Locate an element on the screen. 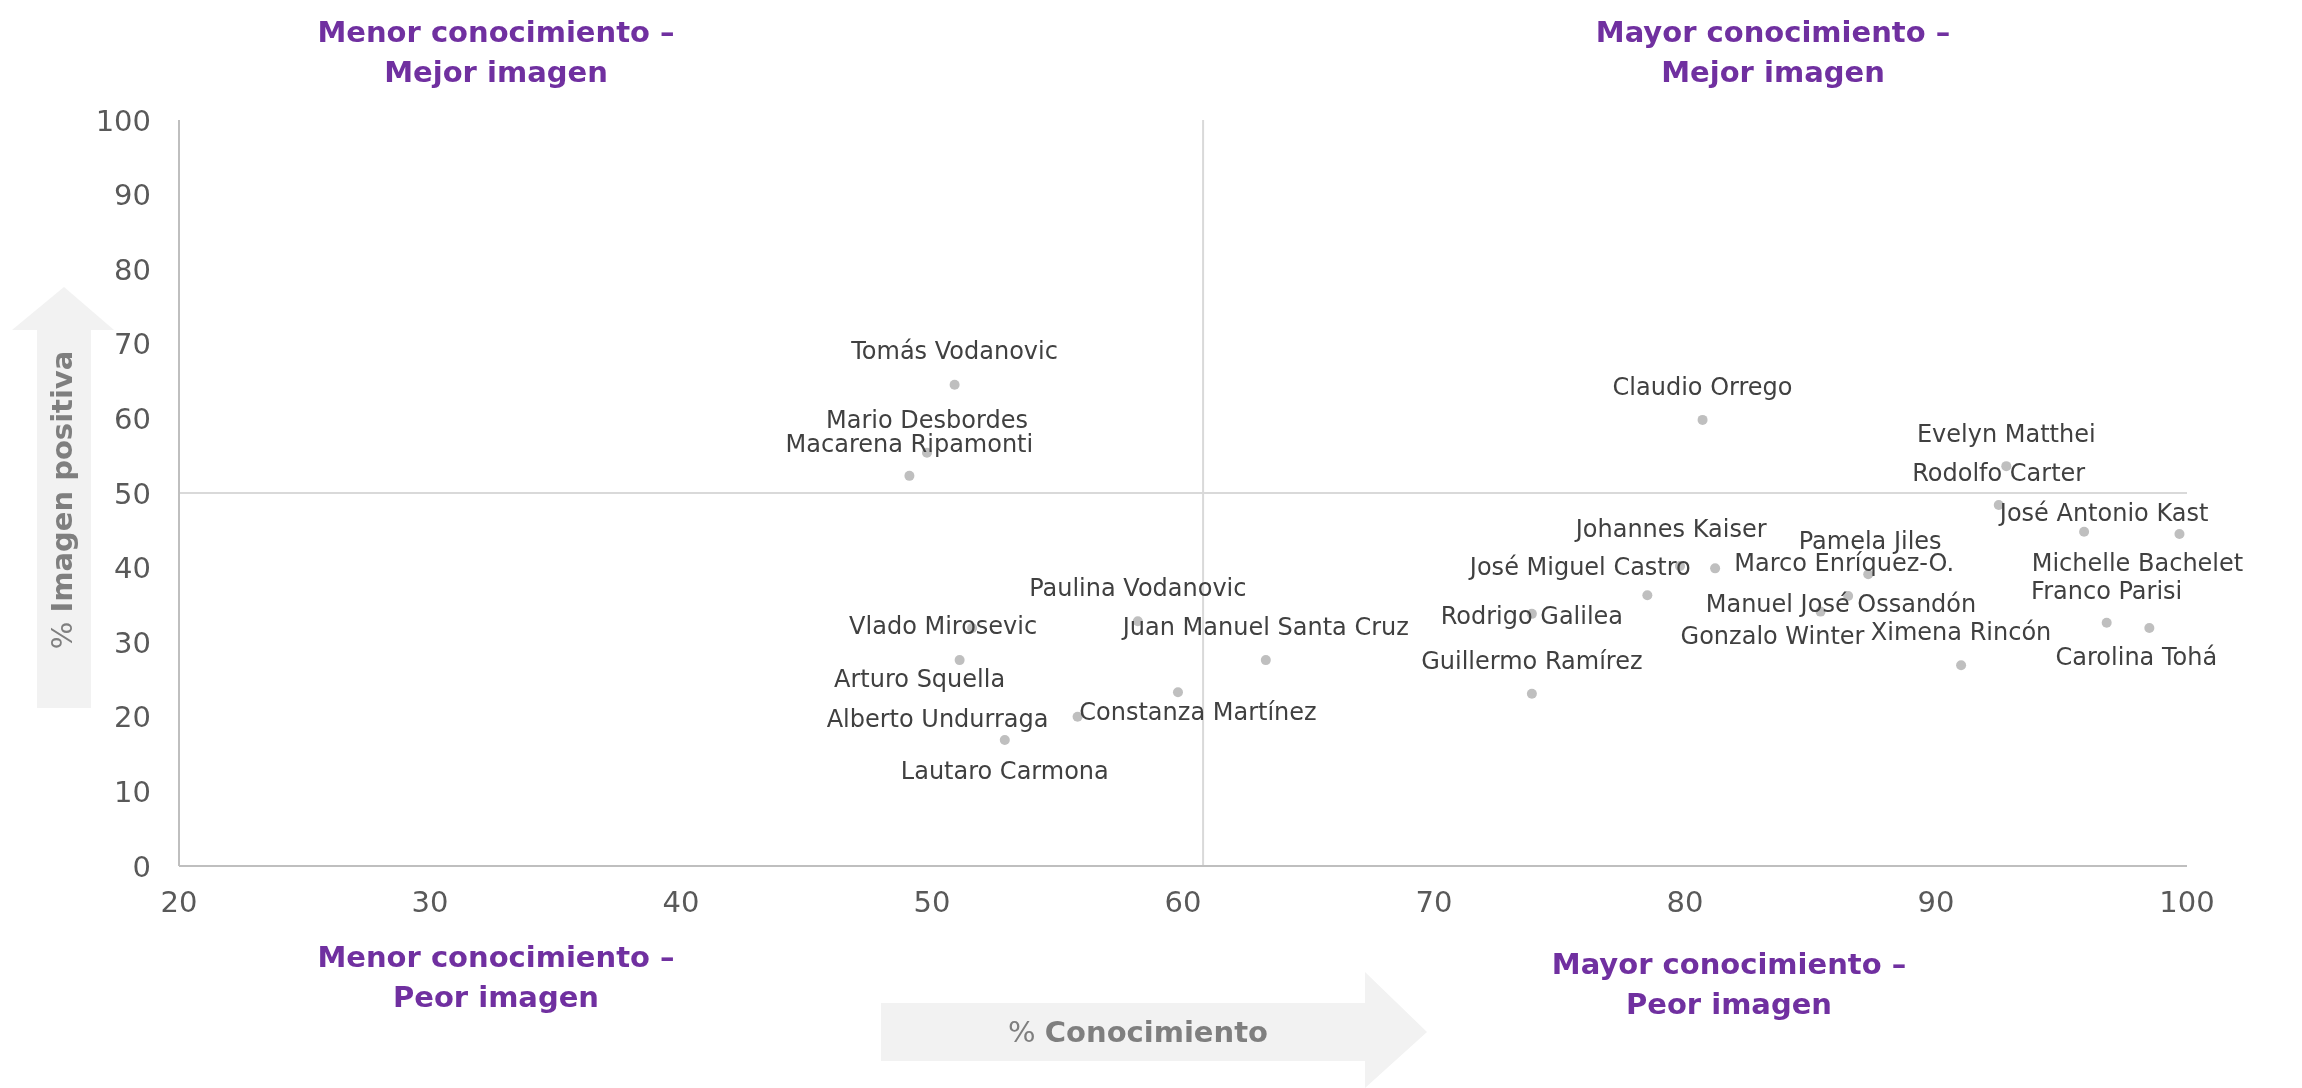 The height and width of the screenshot is (1088, 2302). x-tick-label: 90 is located at coordinates (1936, 902).